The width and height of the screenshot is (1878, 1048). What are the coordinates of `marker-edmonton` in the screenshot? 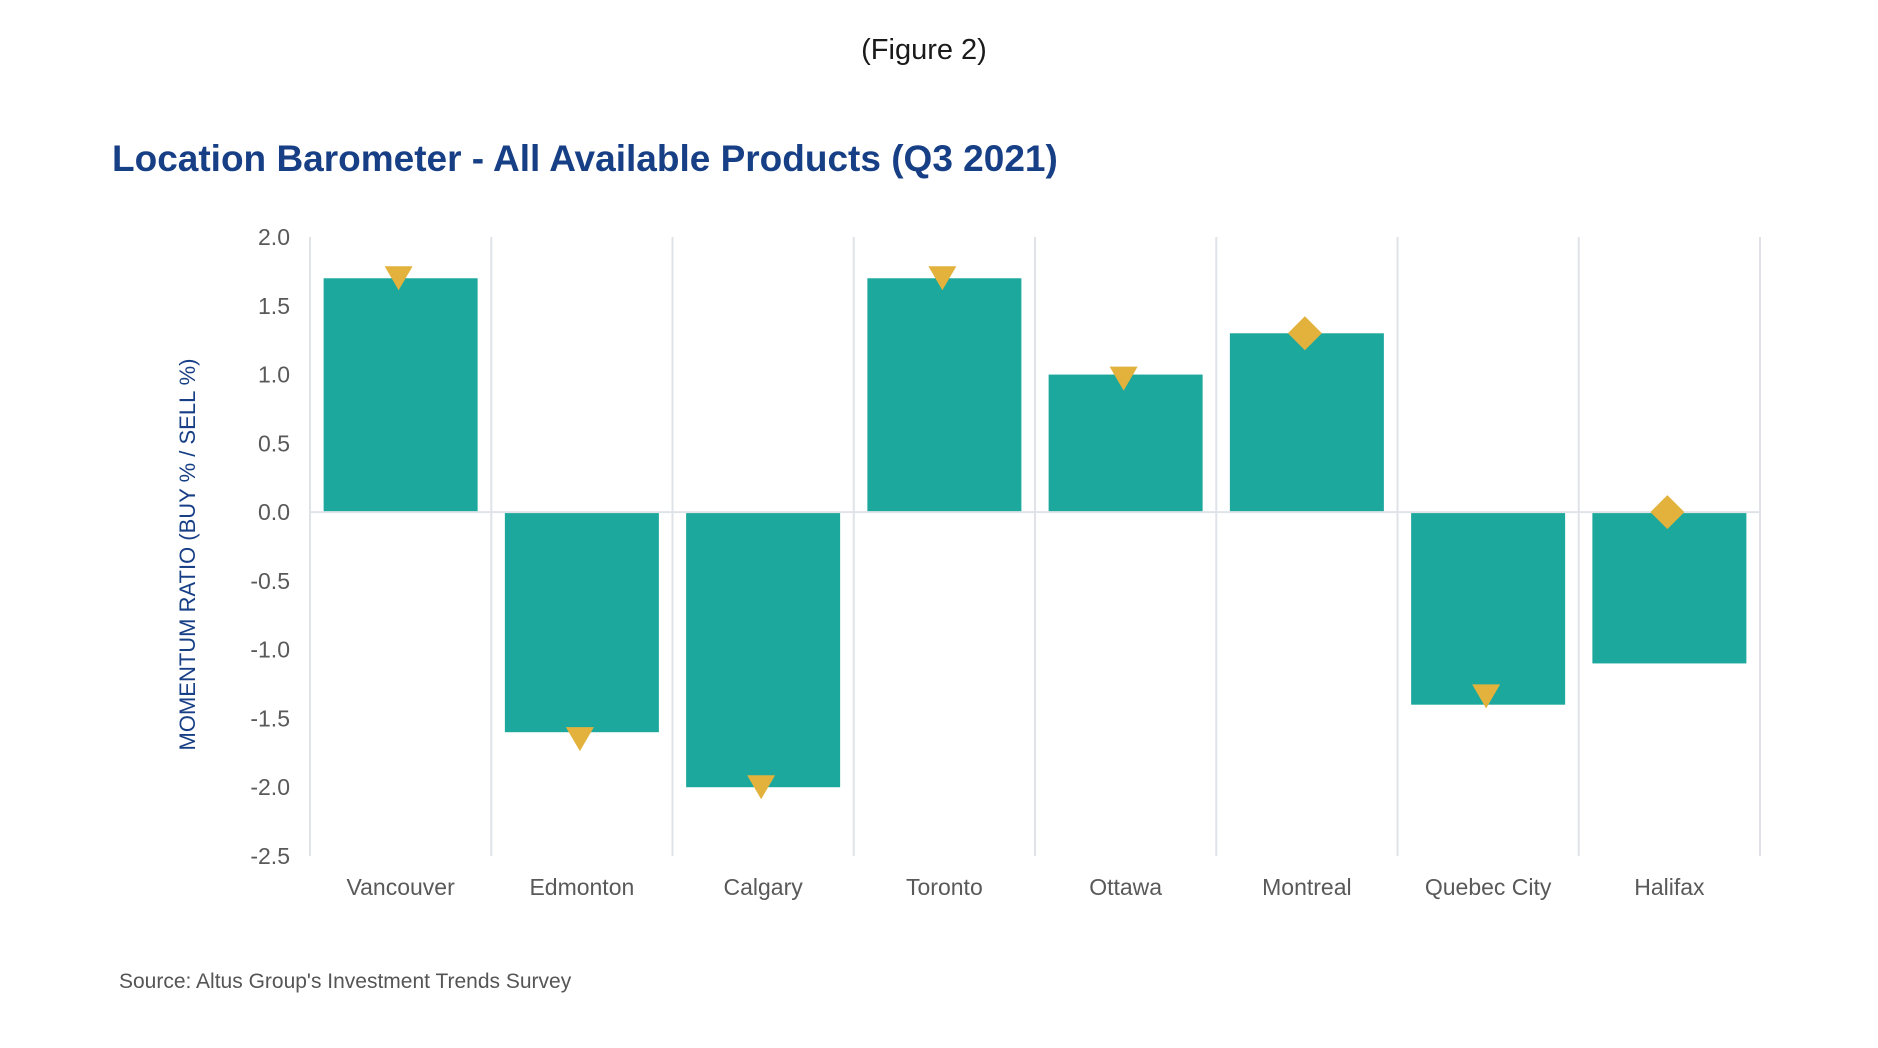 It's located at (579, 739).